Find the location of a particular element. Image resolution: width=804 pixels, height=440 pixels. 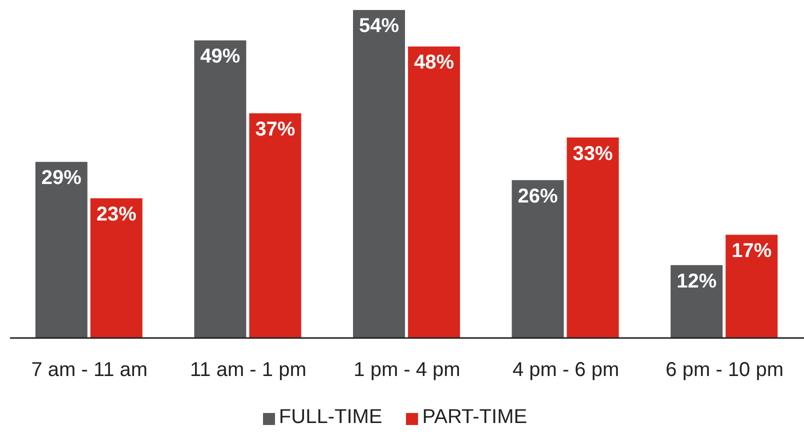

data-label: 12% is located at coordinates (696, 281).